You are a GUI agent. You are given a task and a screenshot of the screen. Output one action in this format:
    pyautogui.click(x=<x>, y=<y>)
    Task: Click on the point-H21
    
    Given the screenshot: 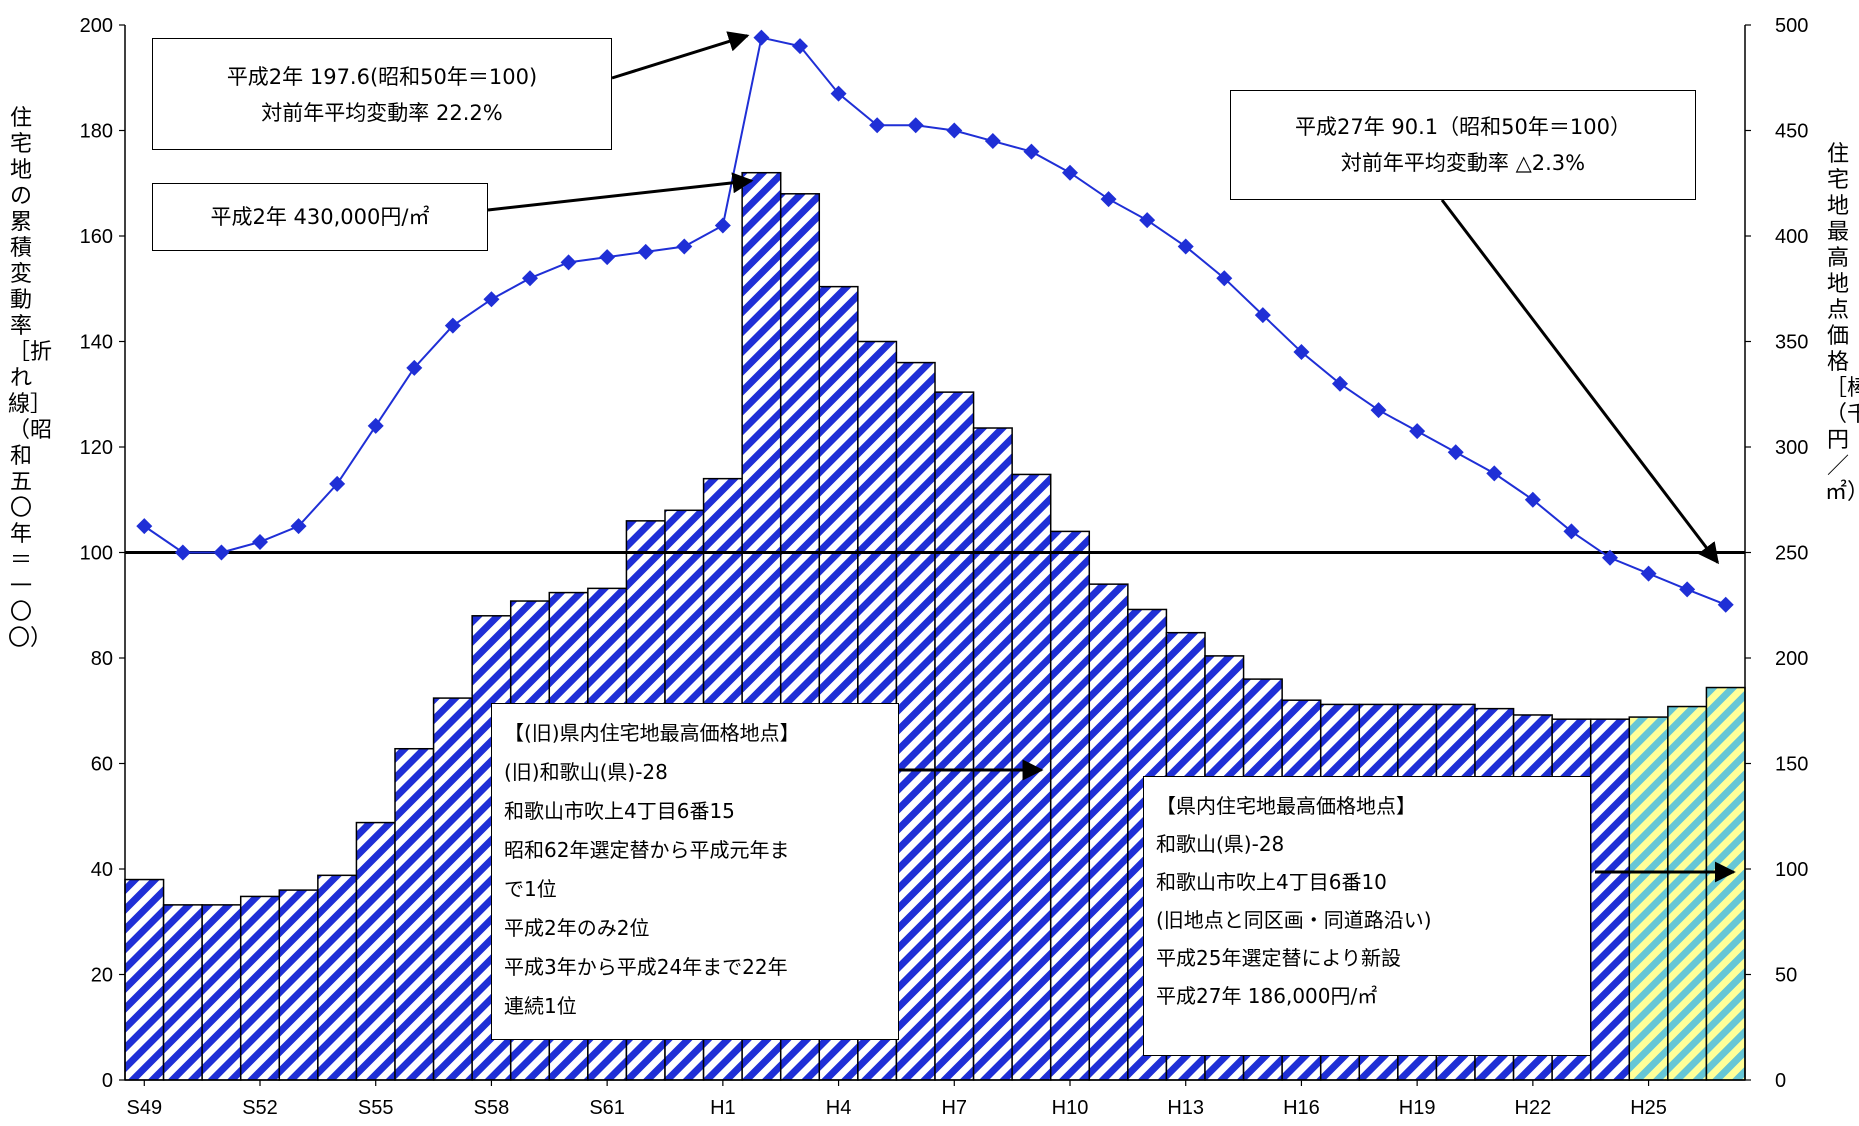 What is the action you would take?
    pyautogui.click(x=1494, y=473)
    